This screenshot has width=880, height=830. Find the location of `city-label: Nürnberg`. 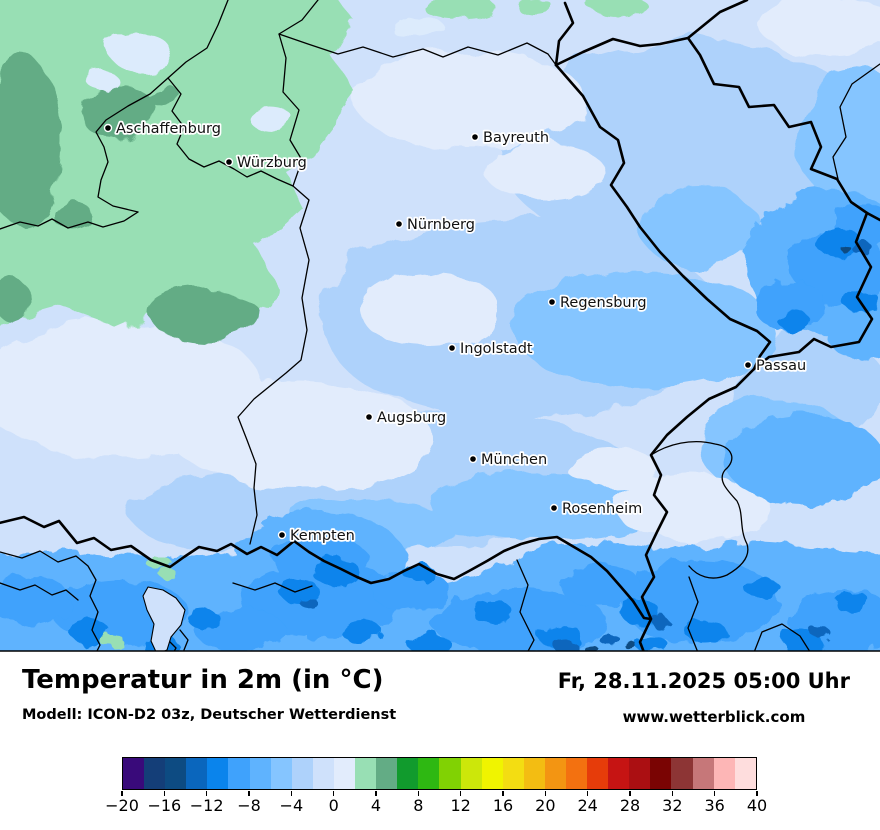

city-label: Nürnberg is located at coordinates (441, 225).